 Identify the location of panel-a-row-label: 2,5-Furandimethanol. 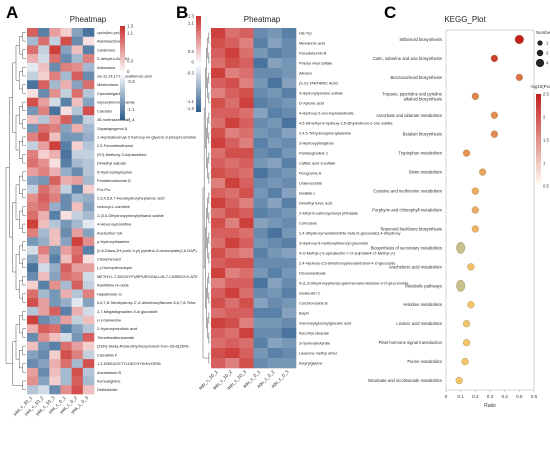
(115, 145).